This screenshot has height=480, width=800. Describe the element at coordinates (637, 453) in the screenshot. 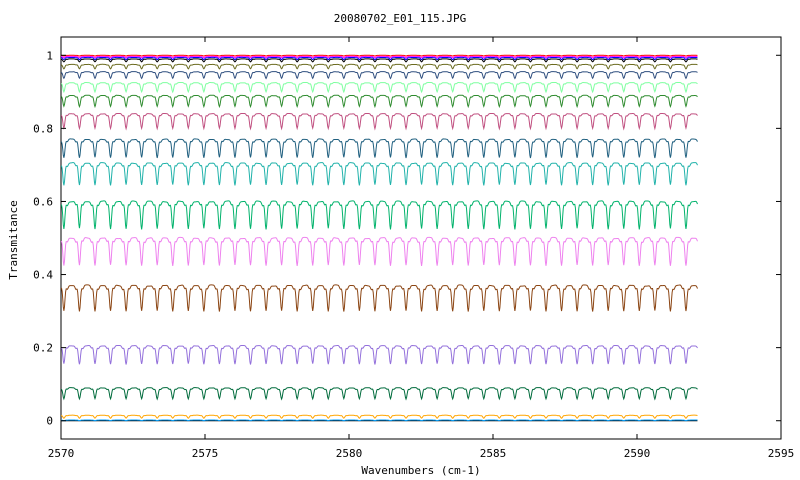

I see `x-tick-label: 2590` at that location.